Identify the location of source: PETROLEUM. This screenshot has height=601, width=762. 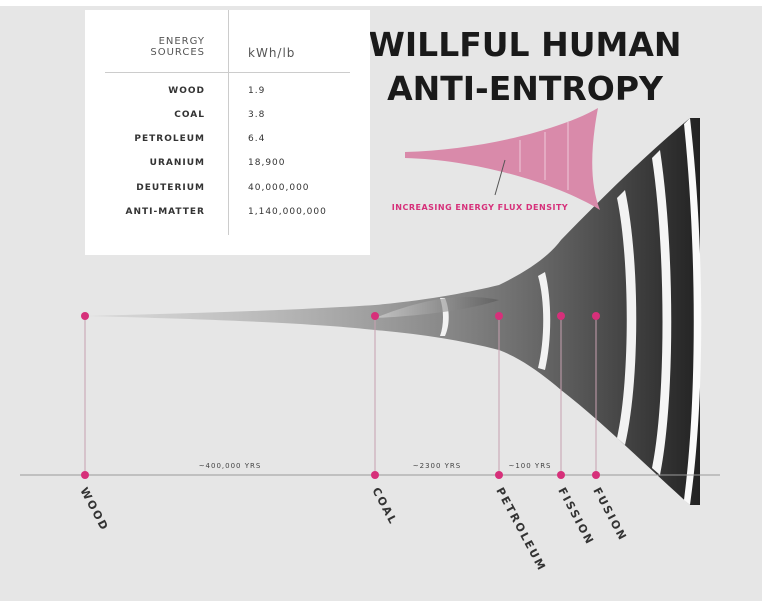
(169, 139).